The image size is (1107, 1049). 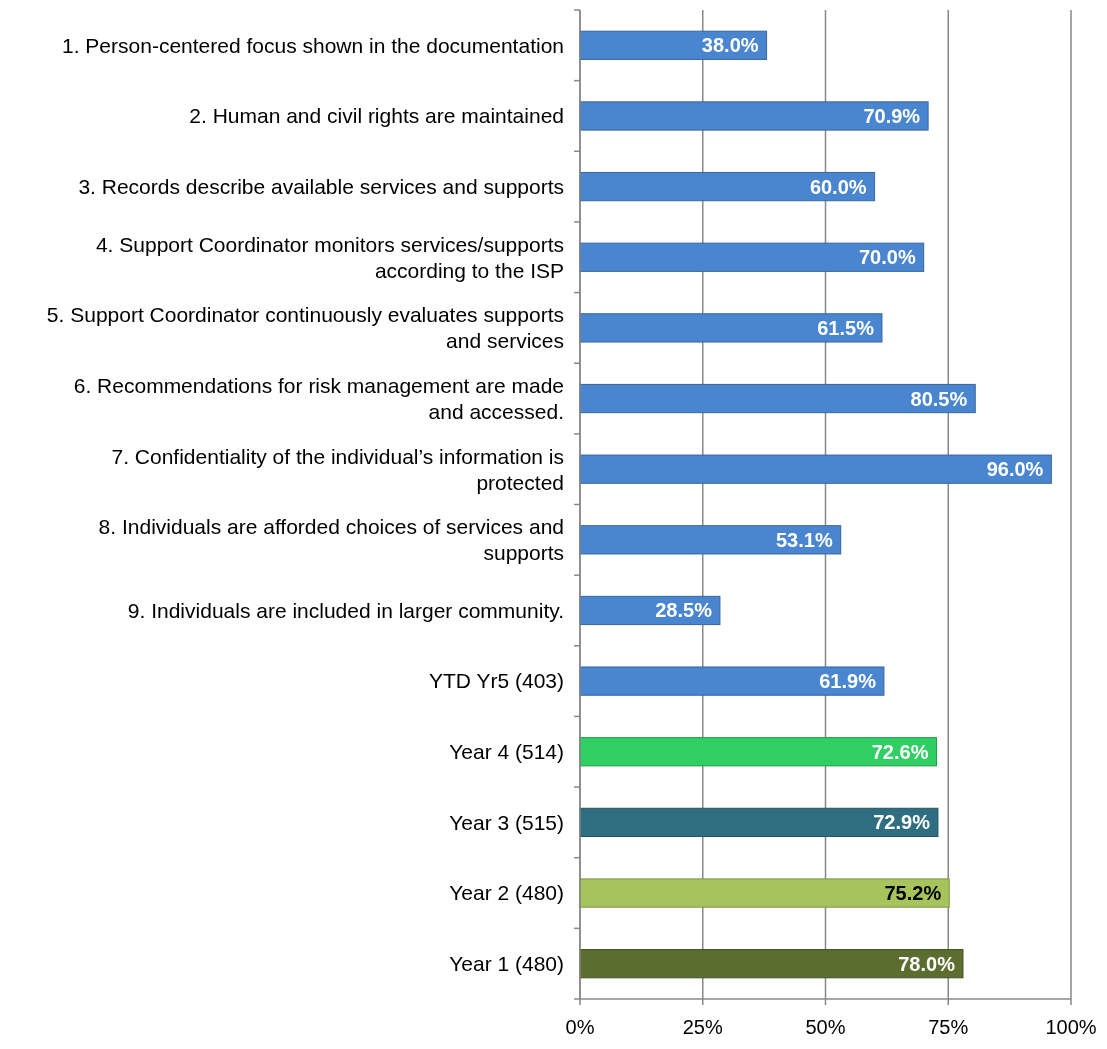 I want to click on data-label: 80.5%, so click(x=939, y=398).